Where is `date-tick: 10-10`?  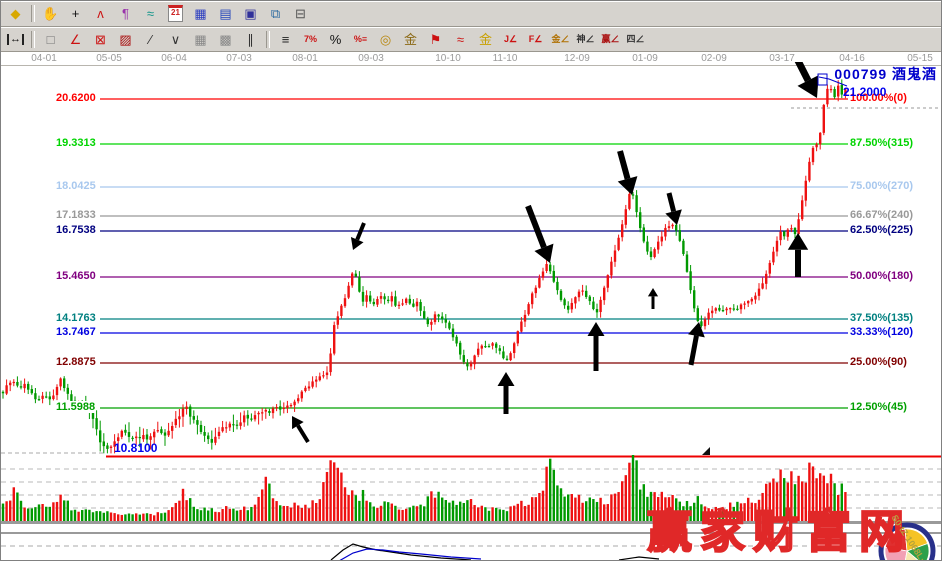
date-tick: 10-10 is located at coordinates (448, 58).